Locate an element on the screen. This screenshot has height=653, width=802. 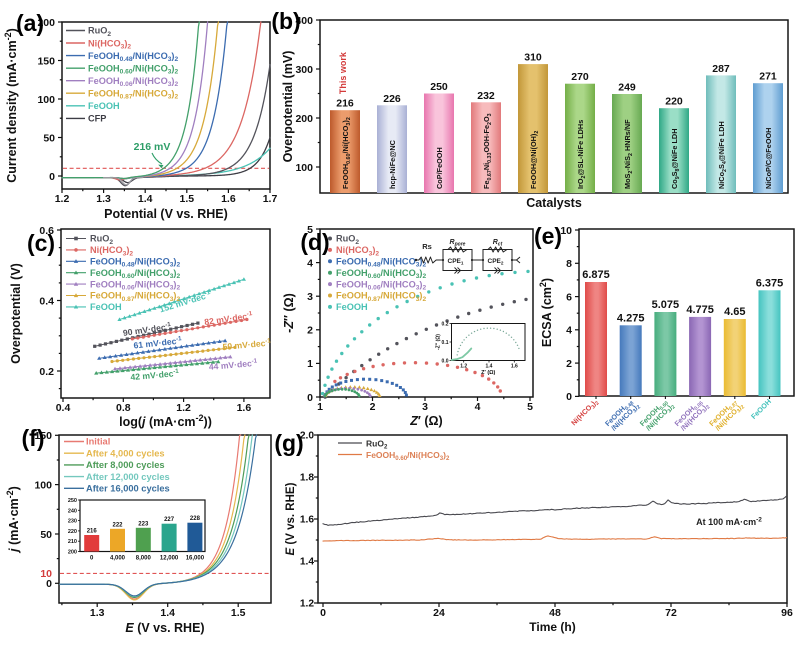
svg-text: 42 mV·dec-1​ is located at coordinates (155, 375).